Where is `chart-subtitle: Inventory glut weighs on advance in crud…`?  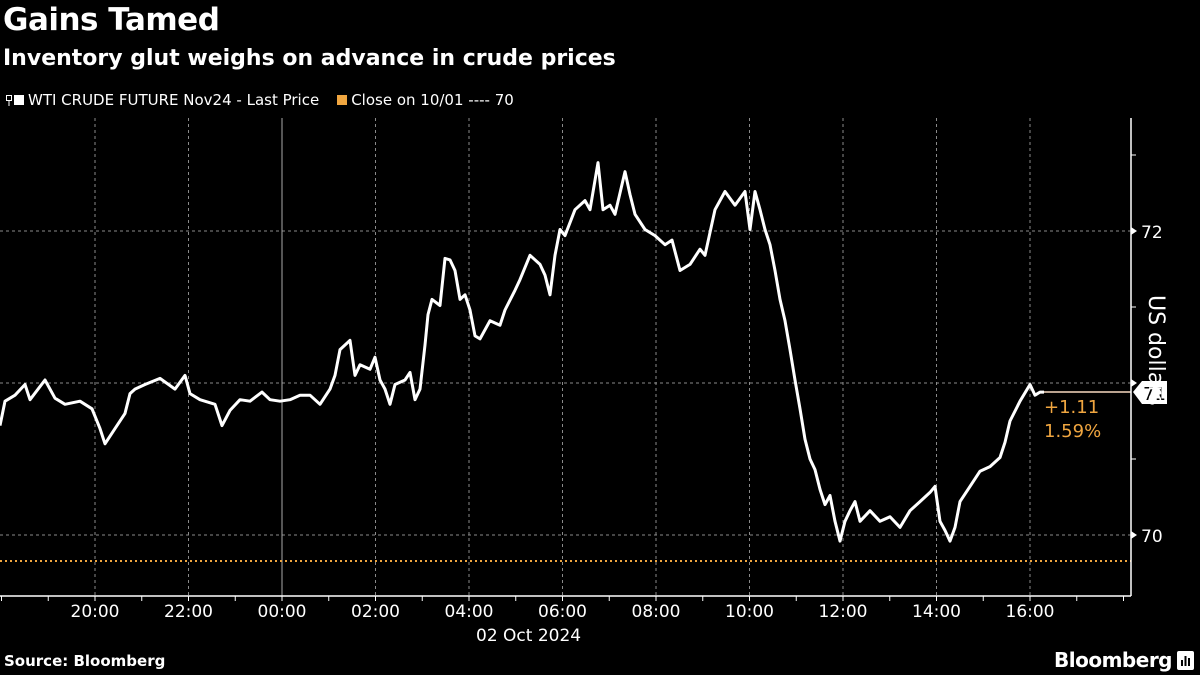 chart-subtitle: Inventory glut weighs on advance in crud… is located at coordinates (309, 58).